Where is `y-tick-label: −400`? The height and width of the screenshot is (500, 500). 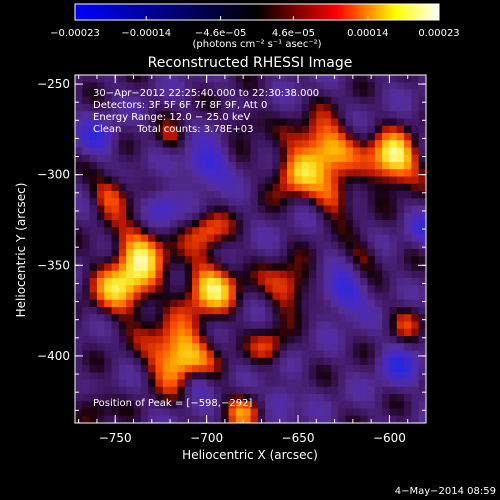 y-tick-label: −400 is located at coordinates (53, 356).